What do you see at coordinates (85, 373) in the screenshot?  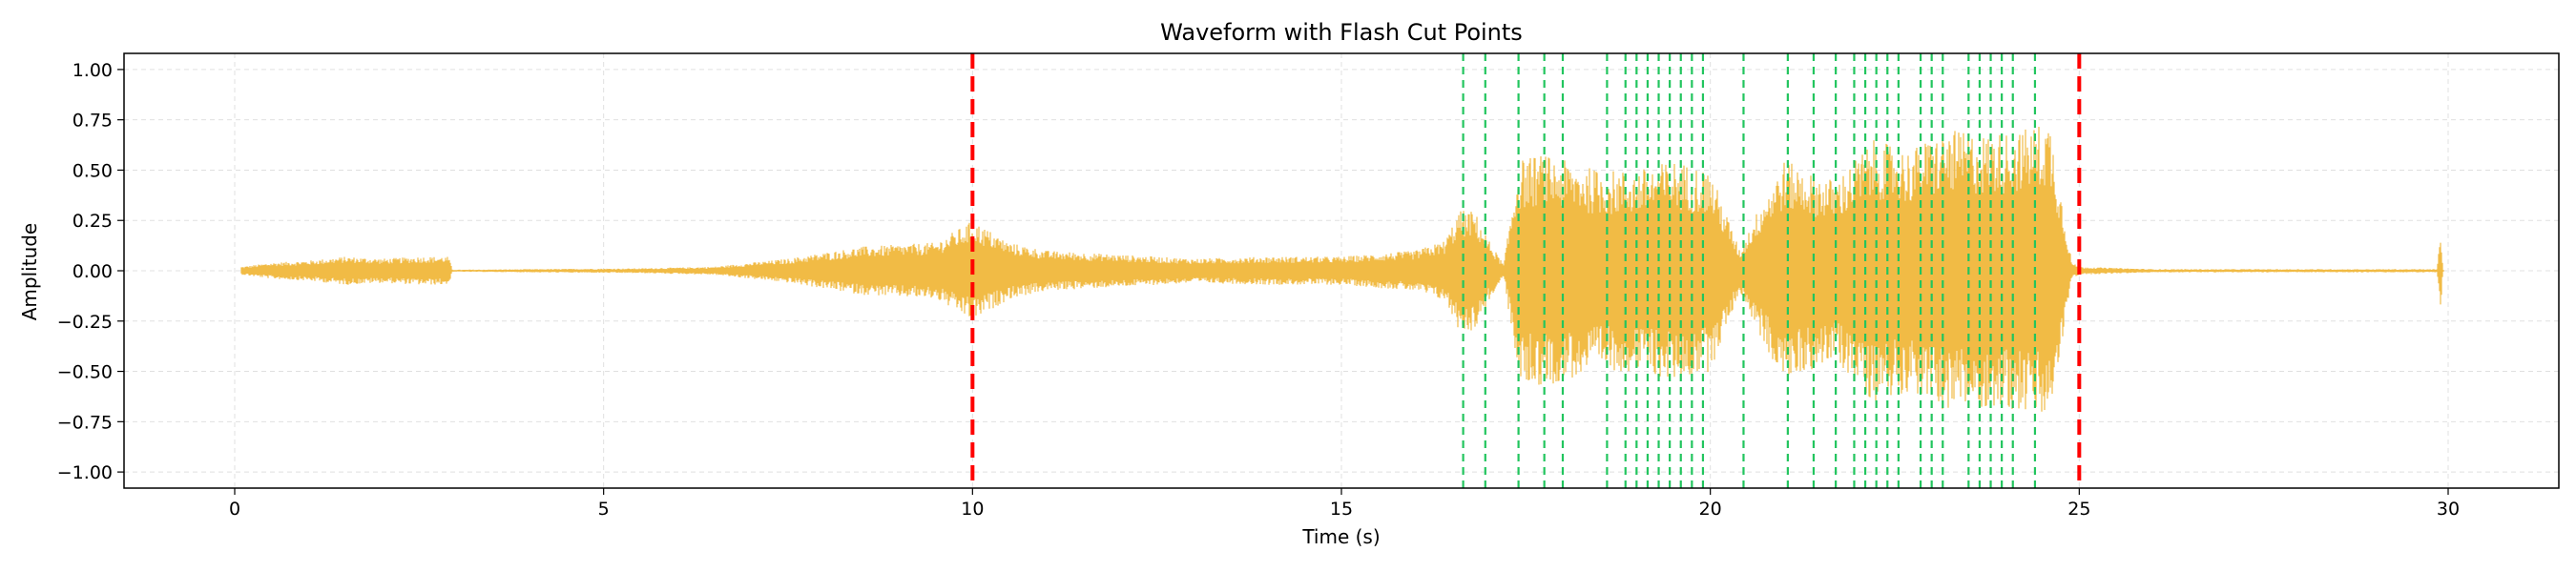 I see `y-tick-label: −0.50` at bounding box center [85, 373].